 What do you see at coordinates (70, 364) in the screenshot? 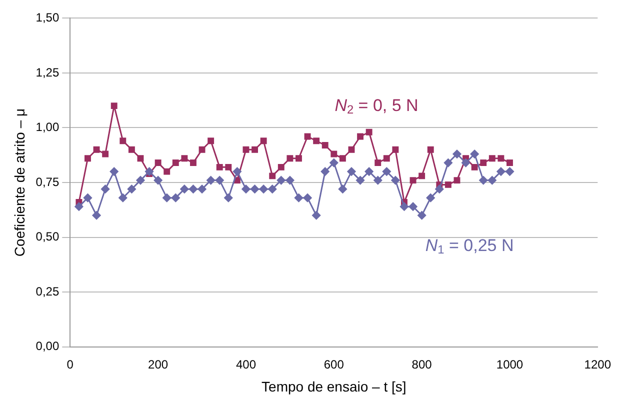
I see `x-tick-label: 0` at bounding box center [70, 364].